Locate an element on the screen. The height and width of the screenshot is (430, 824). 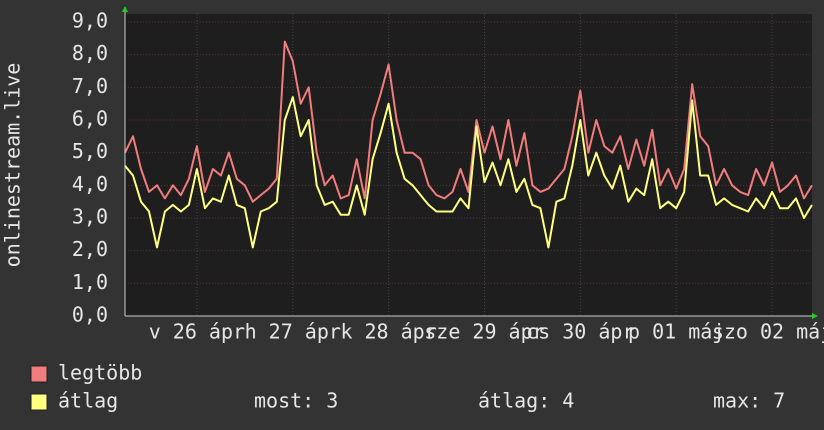
x-tick-label: v 26 ápr is located at coordinates (197, 332).